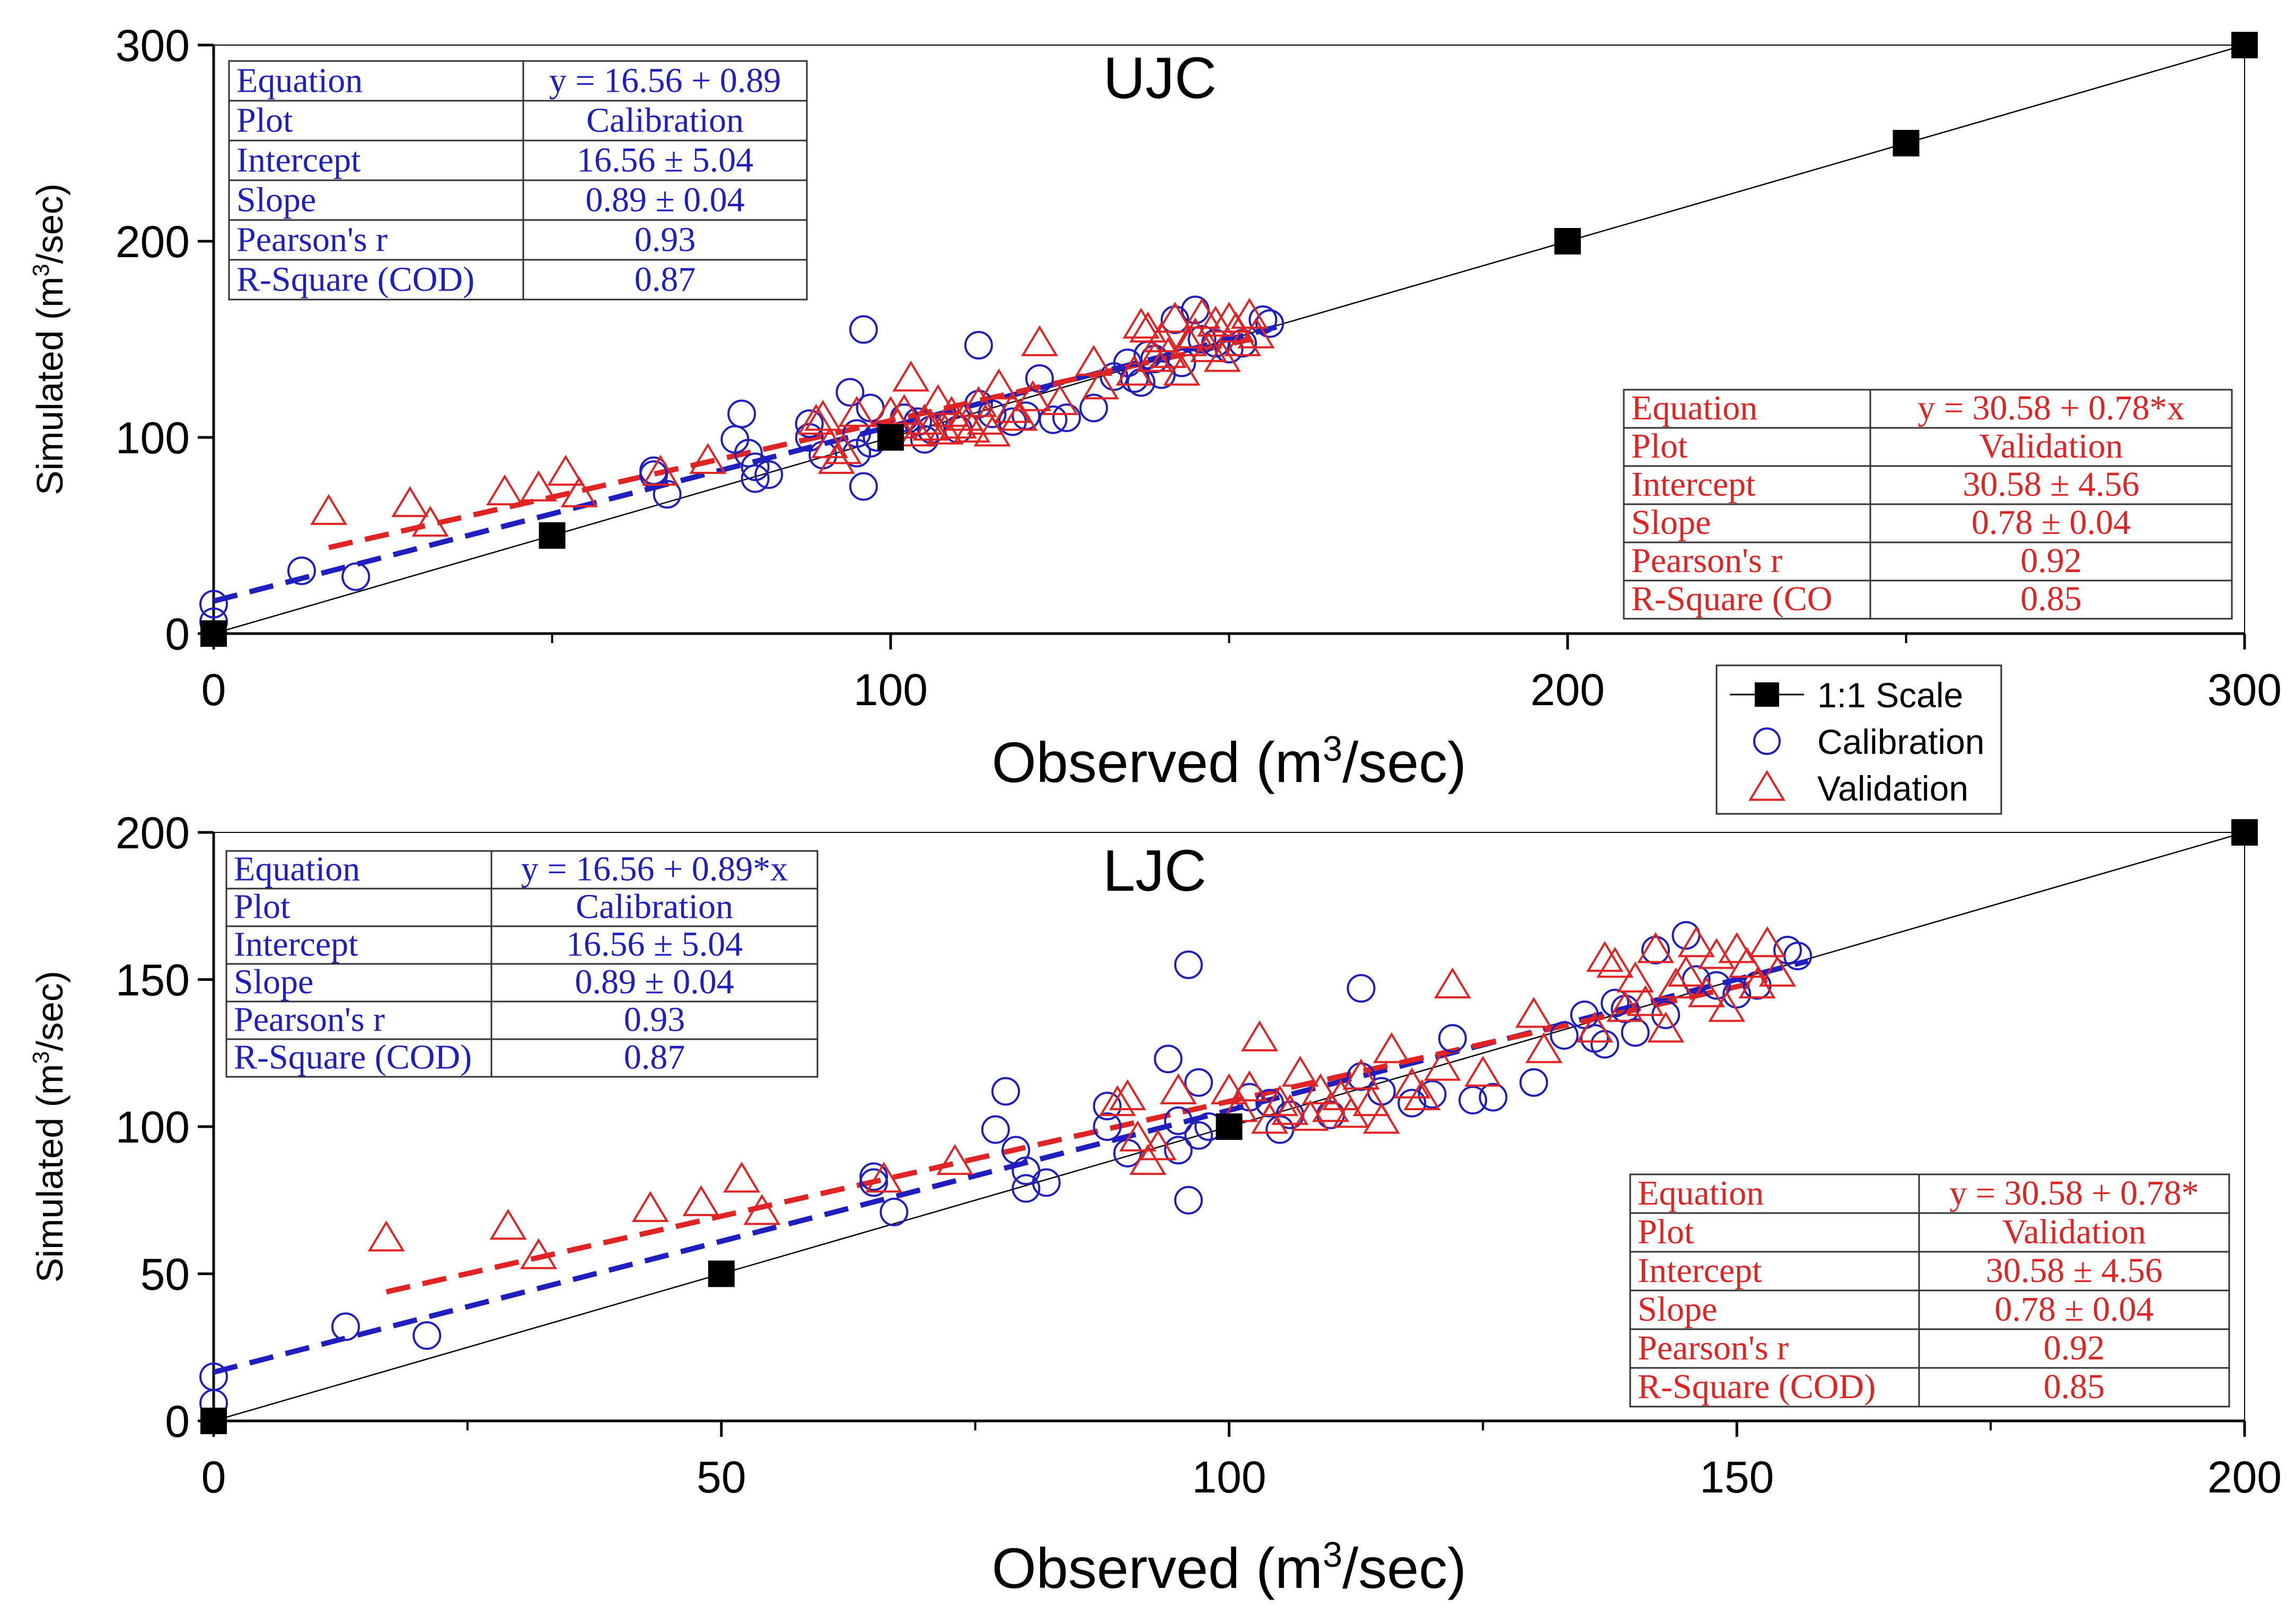 The width and height of the screenshot is (2296, 1607). Describe the element at coordinates (2074, 1232) in the screenshot. I see `stat-value: Validation` at that location.